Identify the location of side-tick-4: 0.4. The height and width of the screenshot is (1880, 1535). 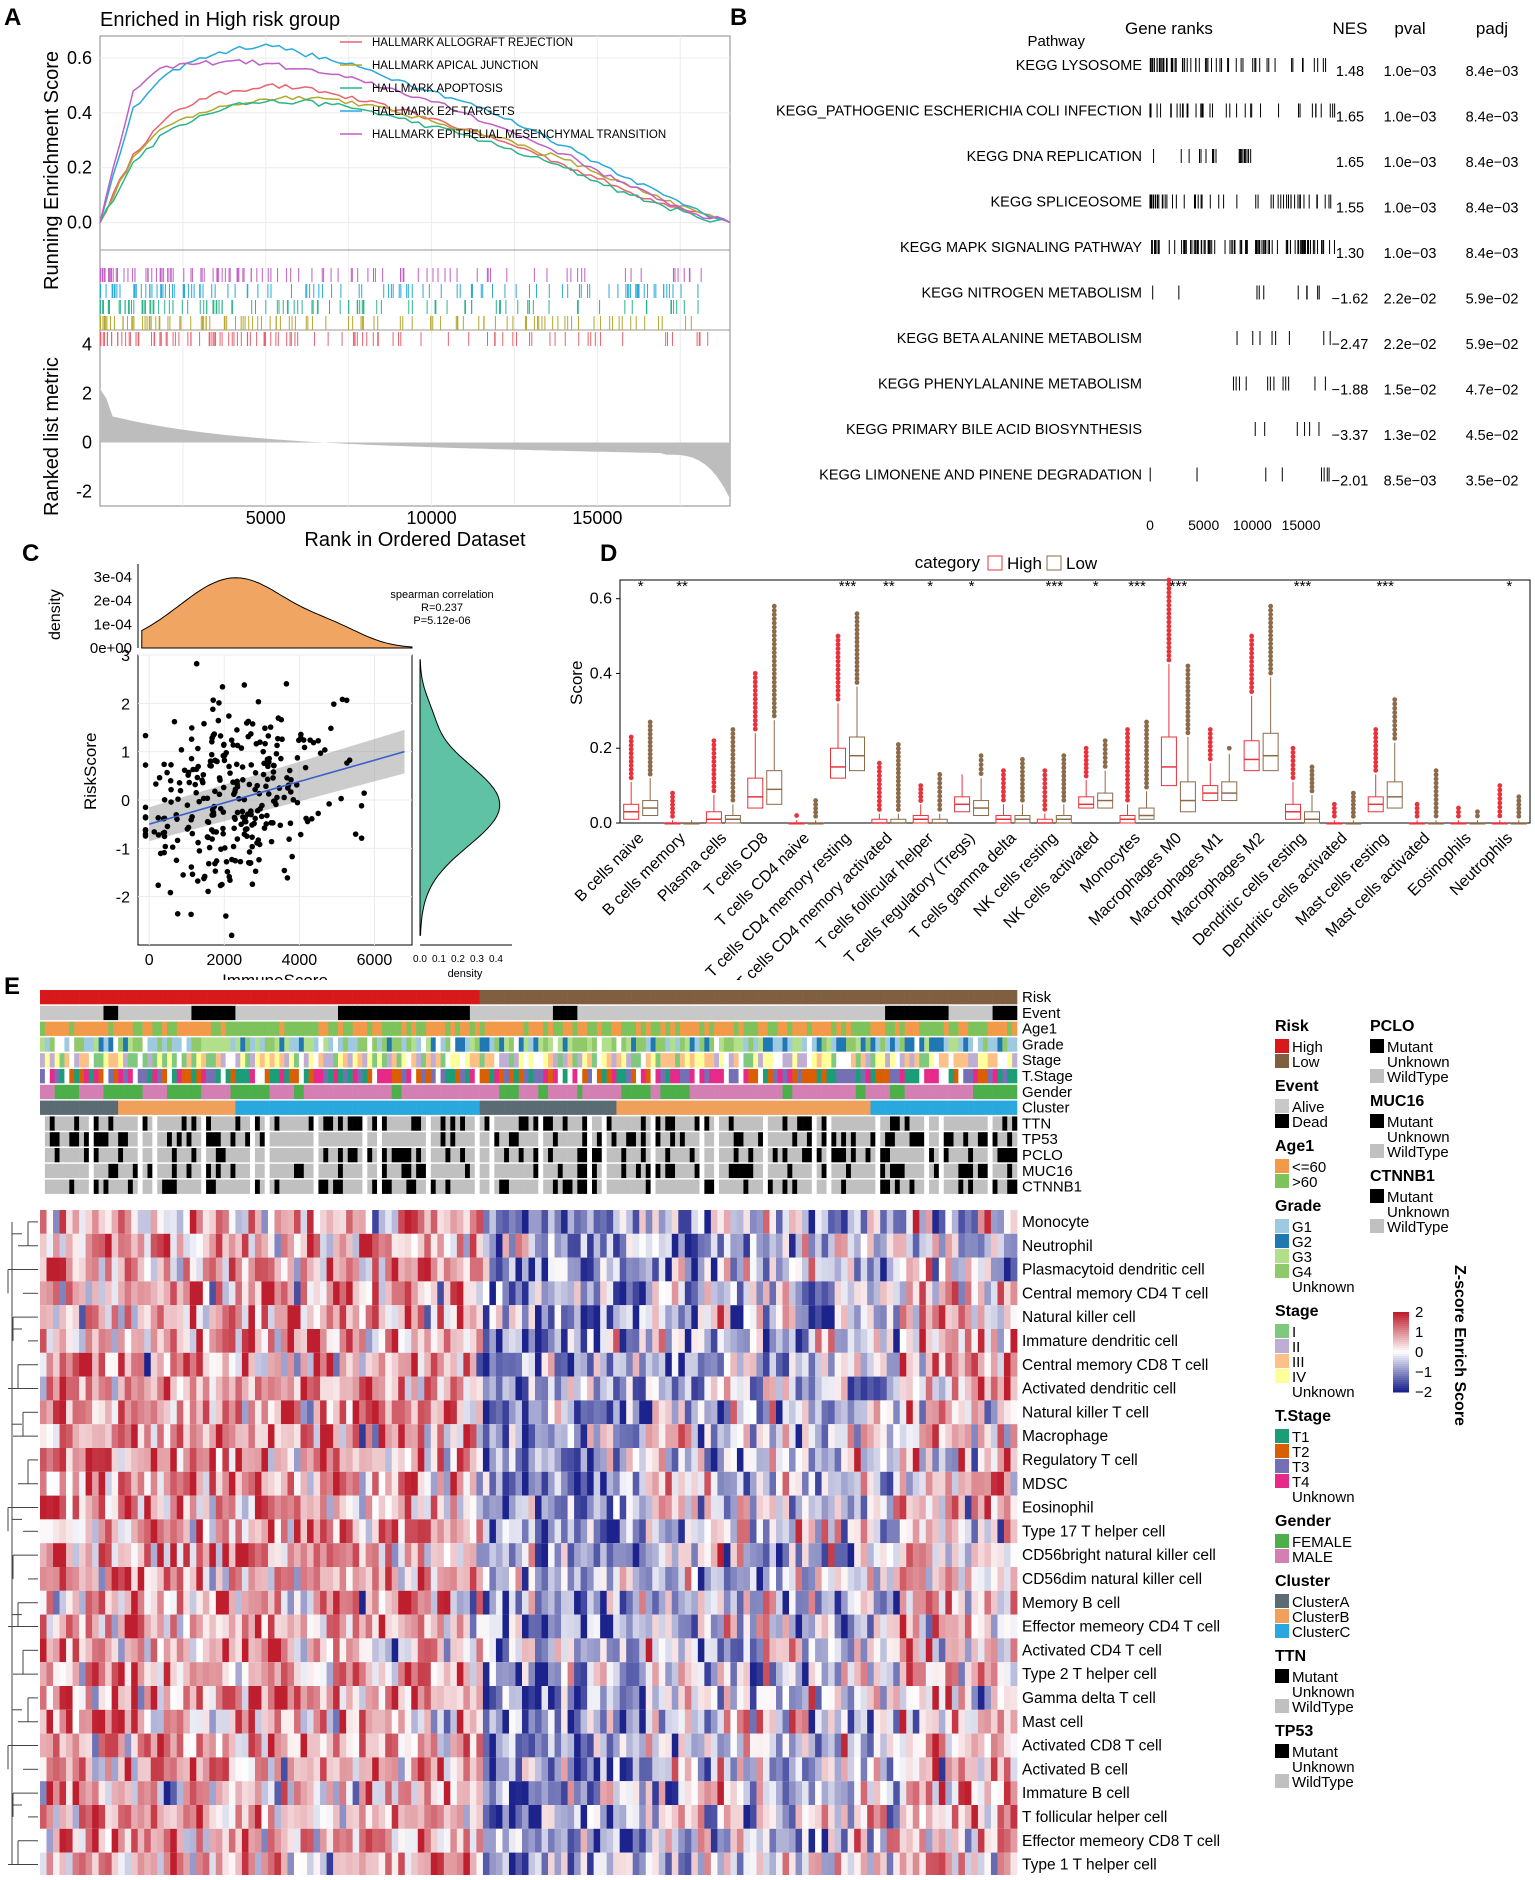
(496, 959).